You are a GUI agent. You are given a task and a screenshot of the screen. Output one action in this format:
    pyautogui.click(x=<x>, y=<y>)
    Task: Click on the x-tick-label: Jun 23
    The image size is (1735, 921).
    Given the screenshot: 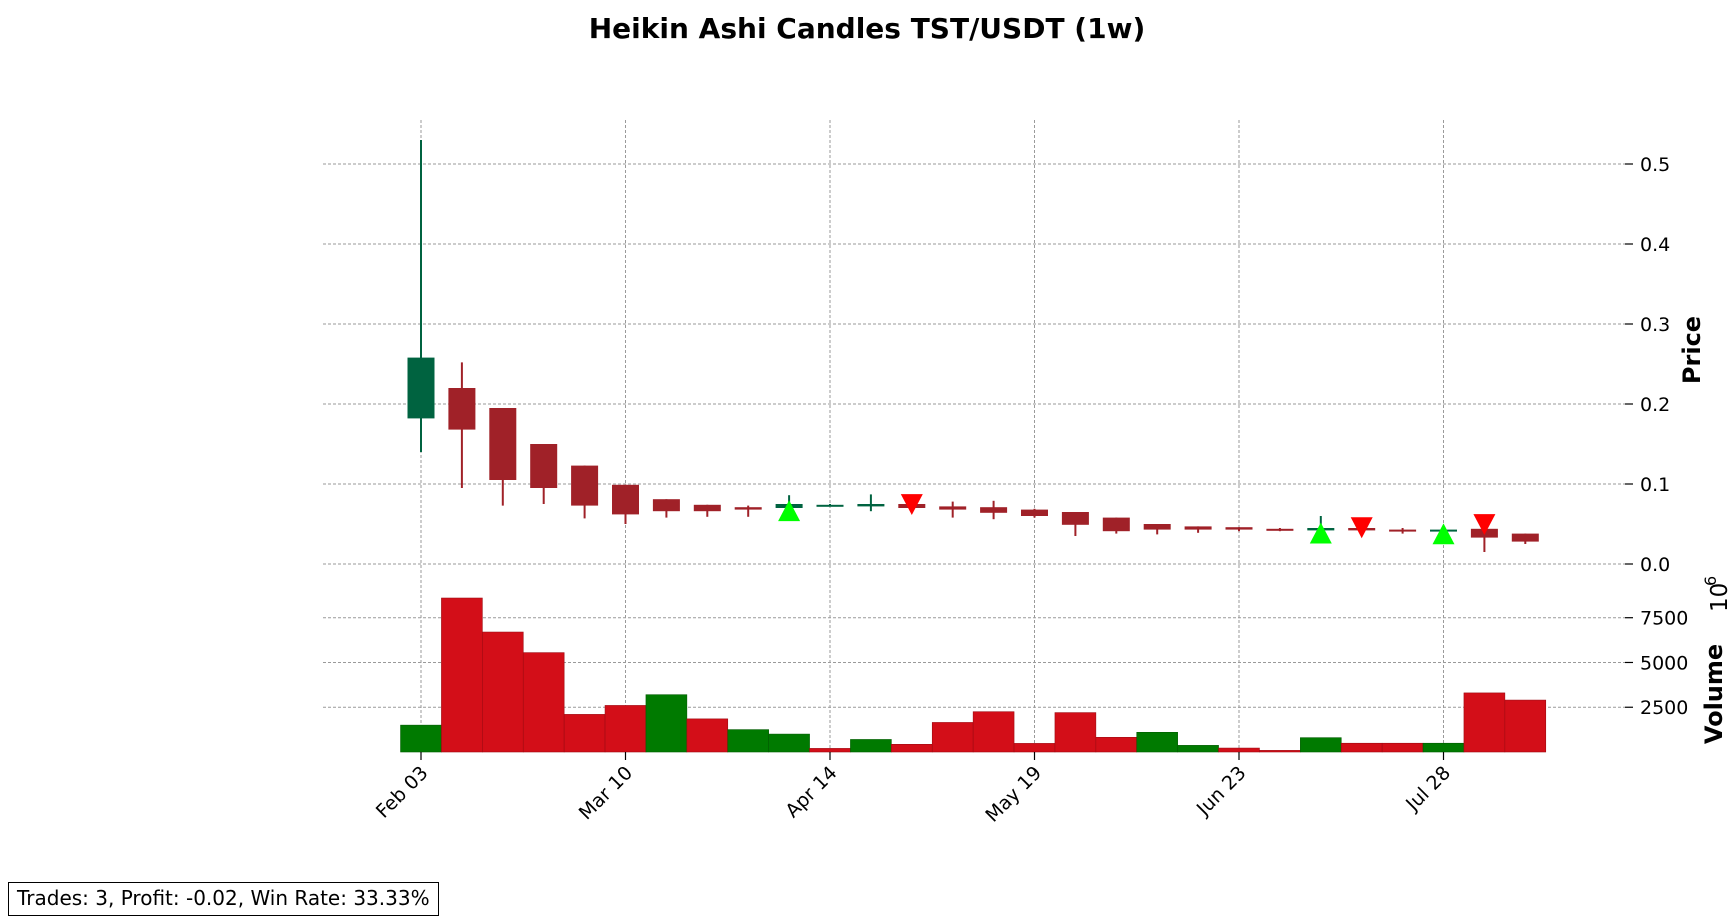 What is the action you would take?
    pyautogui.click(x=1221, y=791)
    